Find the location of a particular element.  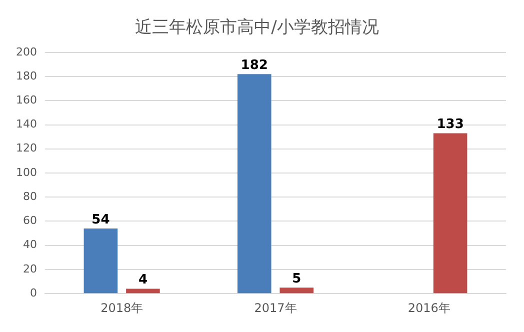

y-tick-label: 140 is located at coordinates (26, 124).